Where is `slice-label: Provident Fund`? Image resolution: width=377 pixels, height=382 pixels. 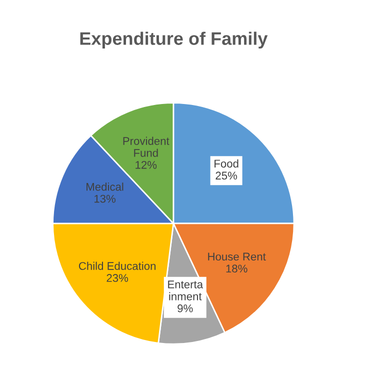 slice-label: Provident Fund is located at coordinates (146, 146).